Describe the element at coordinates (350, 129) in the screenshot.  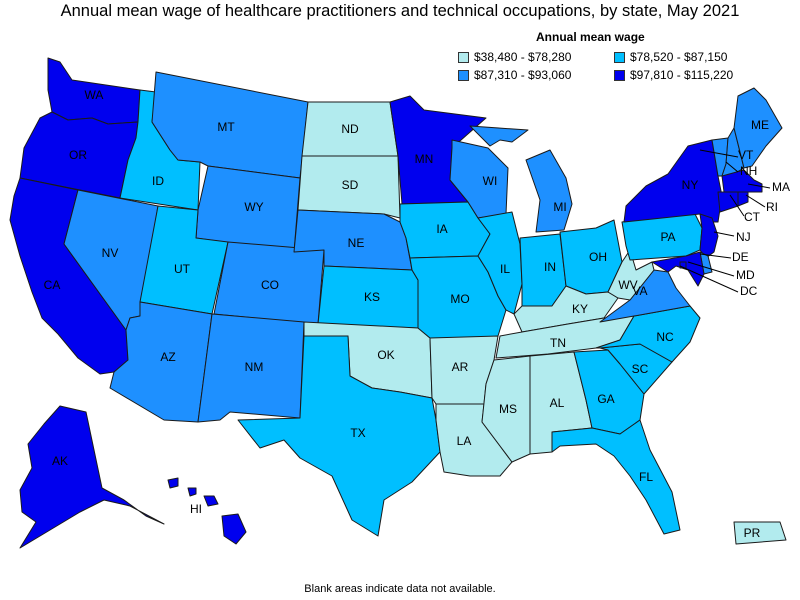
I see `state-label-nd: ND` at that location.